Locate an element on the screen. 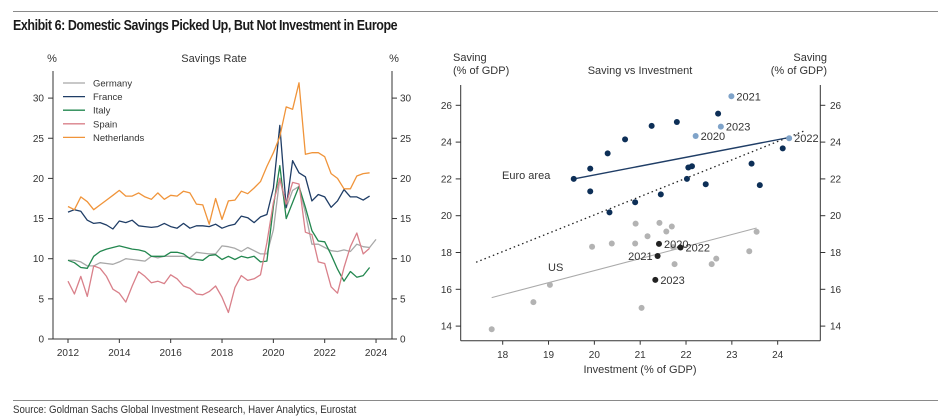 The height and width of the screenshot is (418, 938). y-tick-label-right: 0 is located at coordinates (403, 340).